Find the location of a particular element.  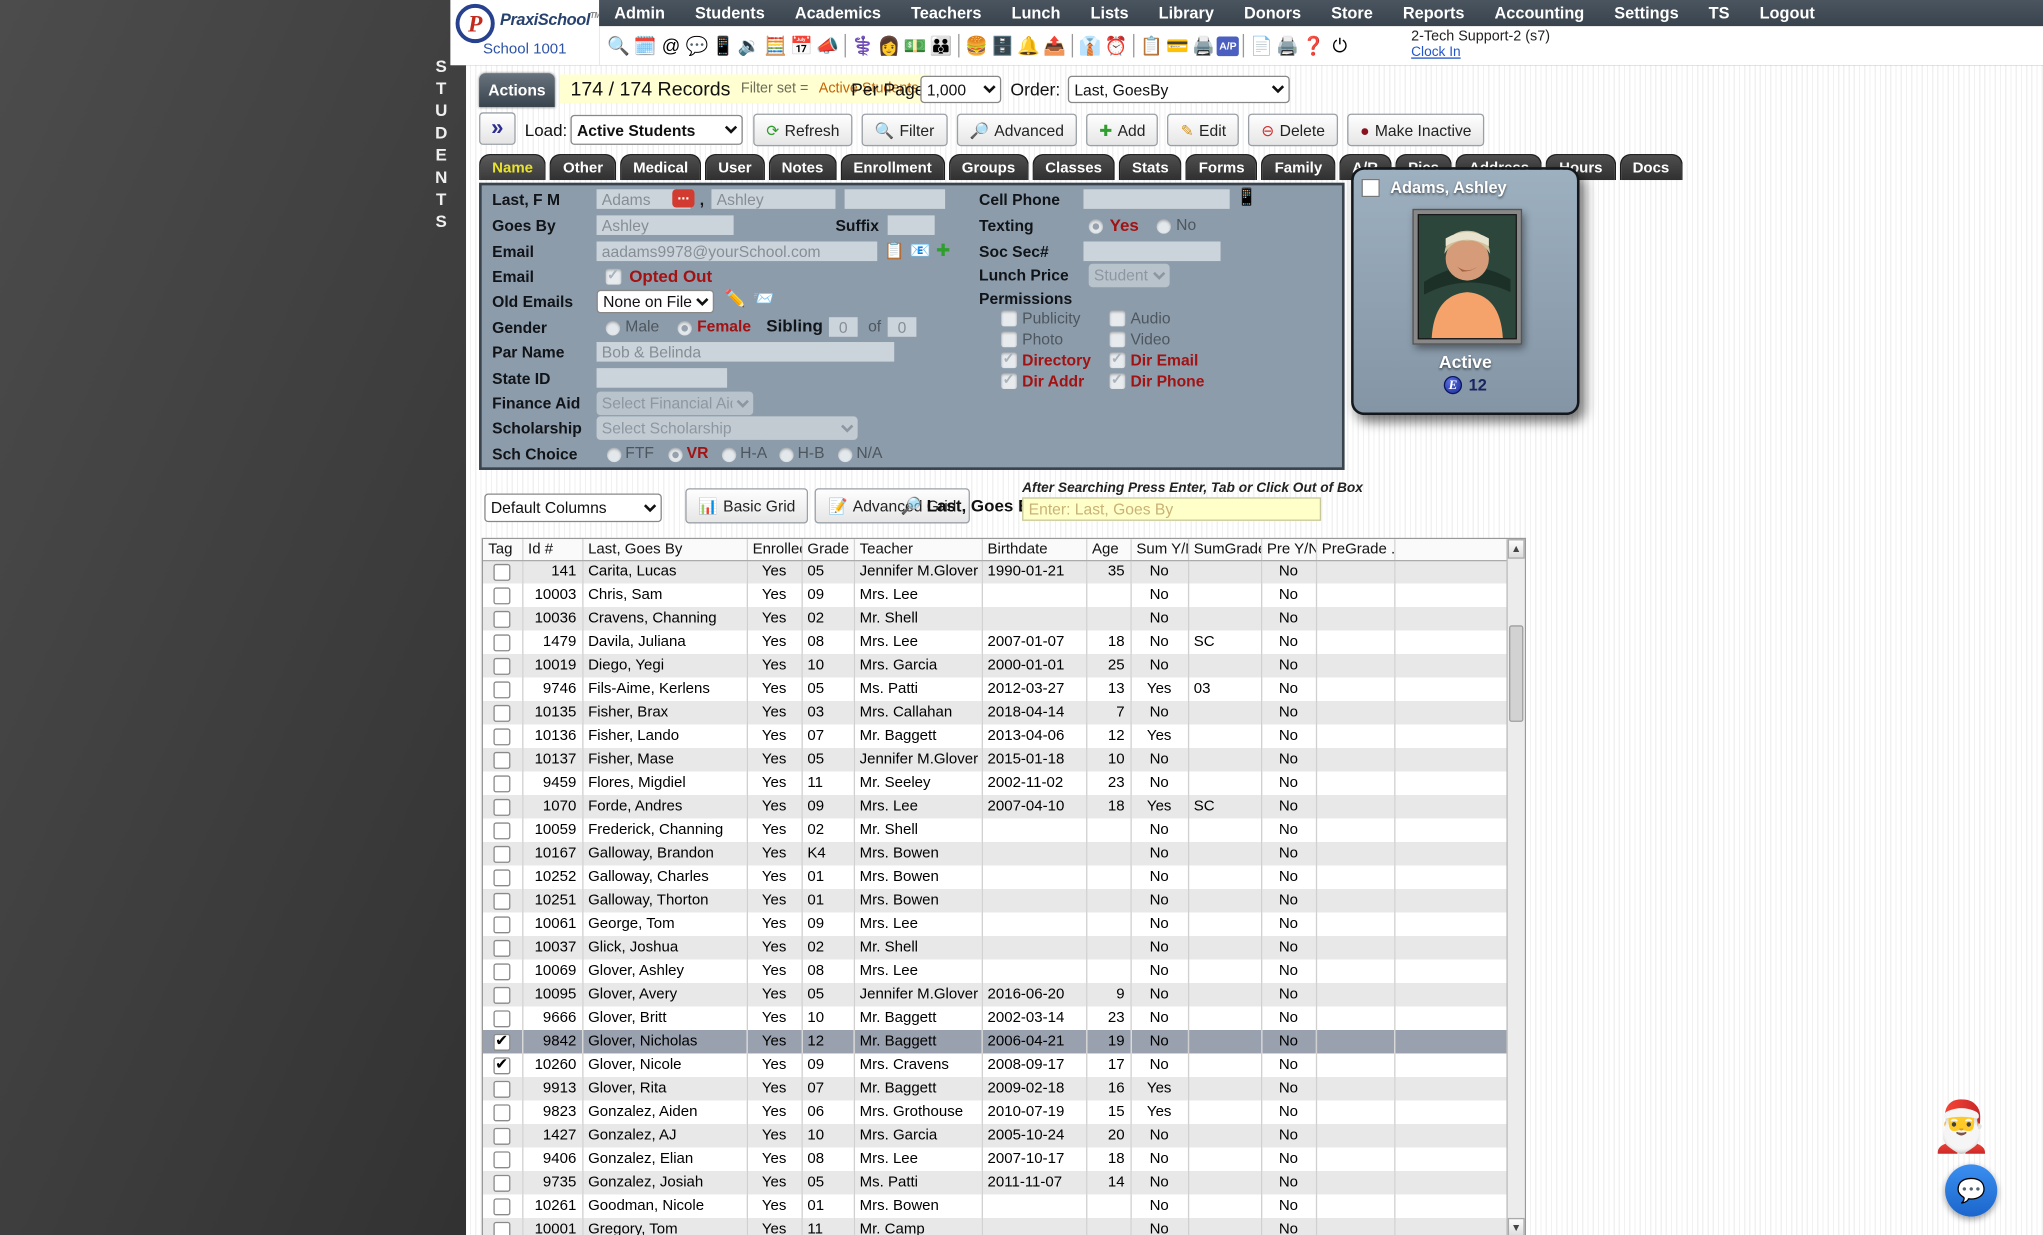

column-header-id: Id # is located at coordinates (552, 550).